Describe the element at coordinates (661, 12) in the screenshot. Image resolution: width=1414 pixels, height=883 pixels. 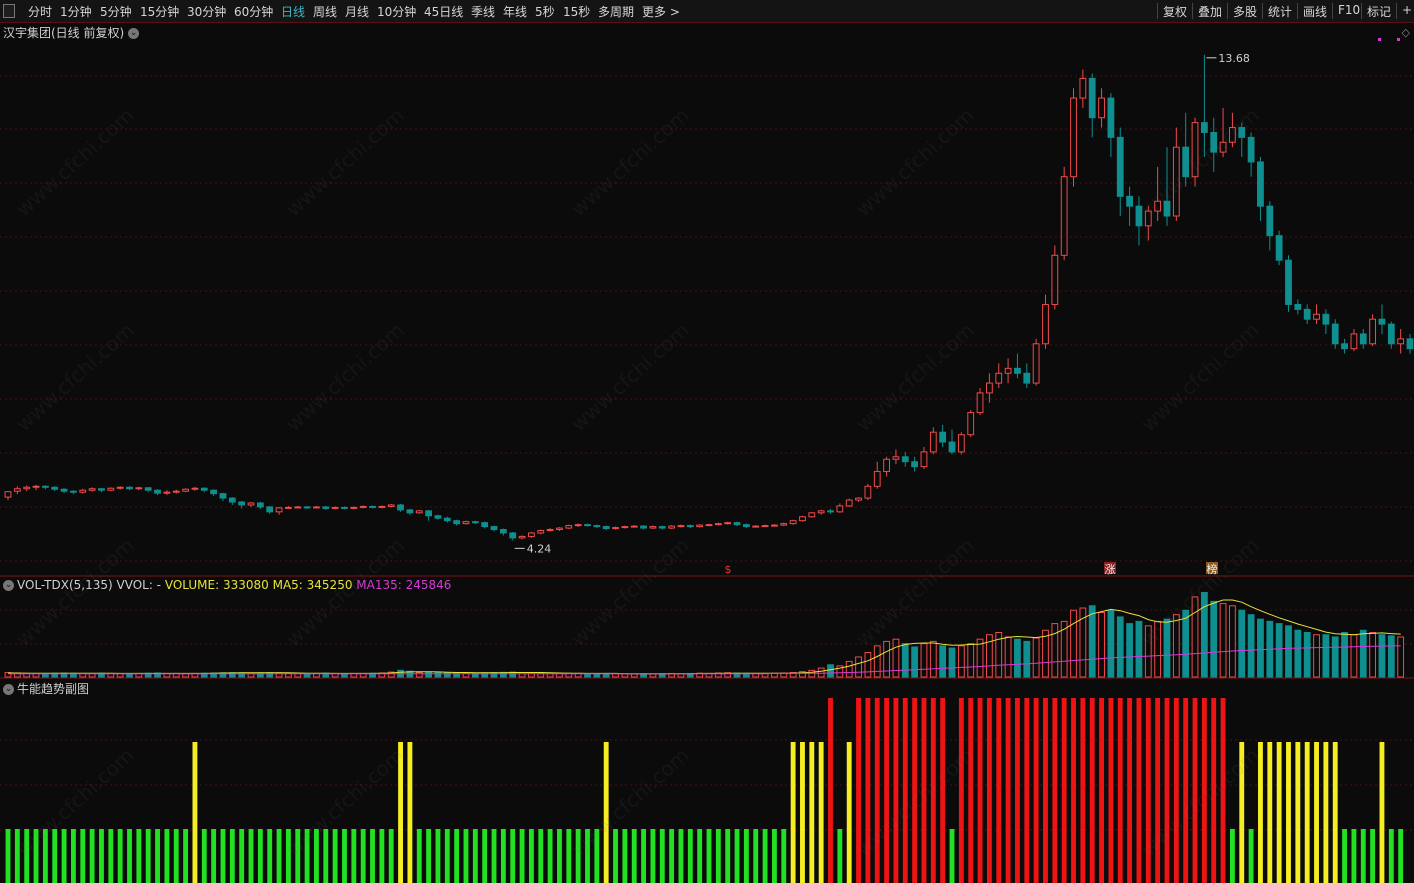
I see `period-tab-16: 更多 >` at that location.